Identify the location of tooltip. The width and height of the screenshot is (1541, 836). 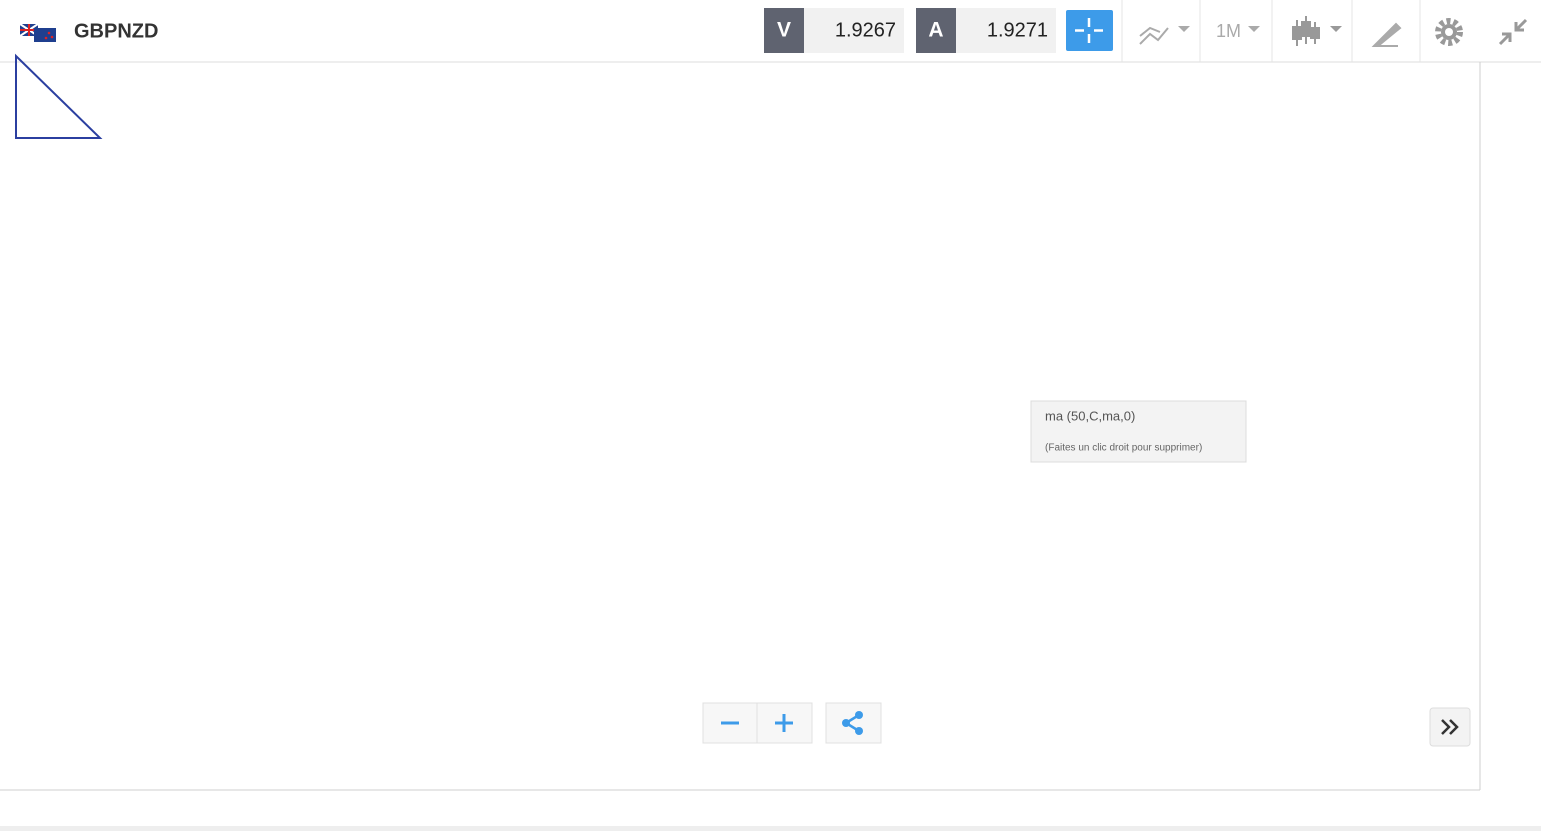
(1138, 431).